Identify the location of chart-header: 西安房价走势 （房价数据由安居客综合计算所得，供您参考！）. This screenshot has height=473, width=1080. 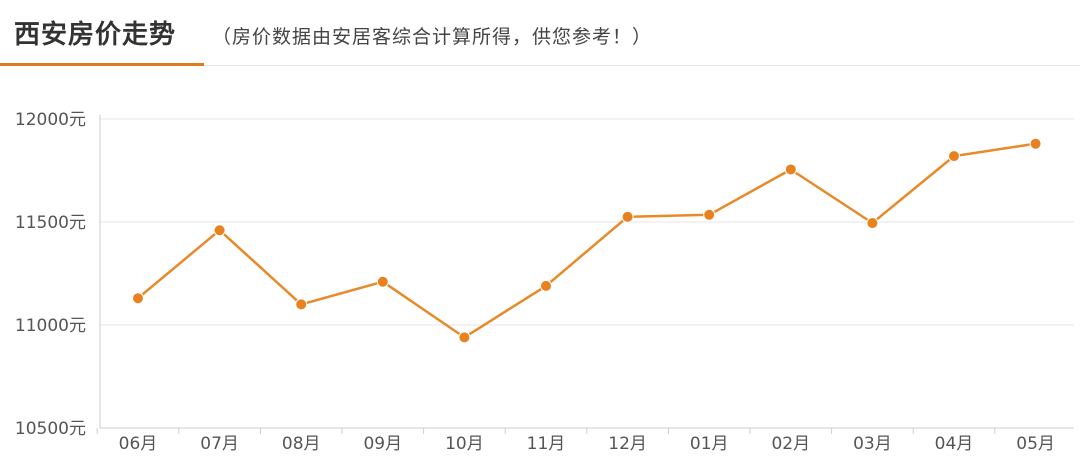
(540, 33).